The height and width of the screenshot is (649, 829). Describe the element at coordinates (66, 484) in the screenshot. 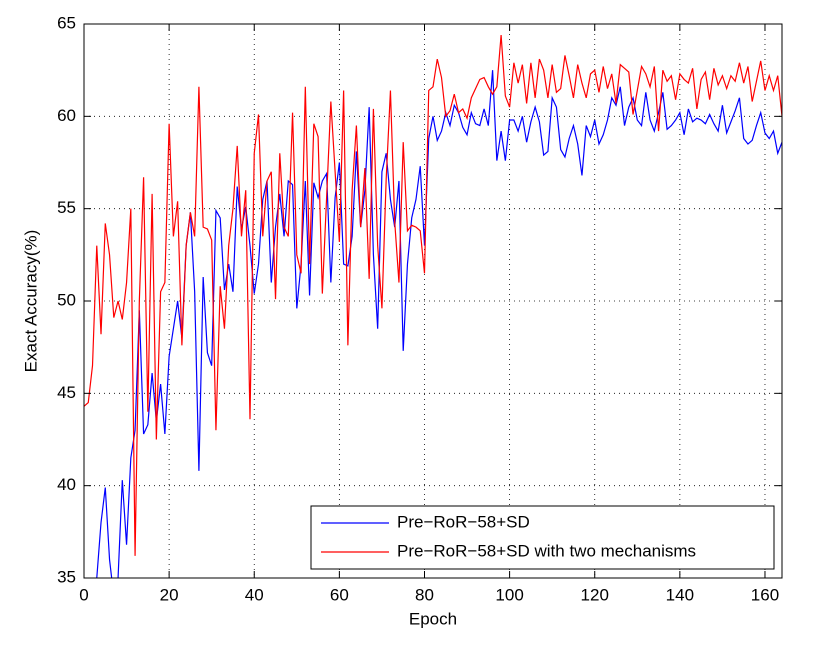

I see `y-tick-label: 40` at that location.